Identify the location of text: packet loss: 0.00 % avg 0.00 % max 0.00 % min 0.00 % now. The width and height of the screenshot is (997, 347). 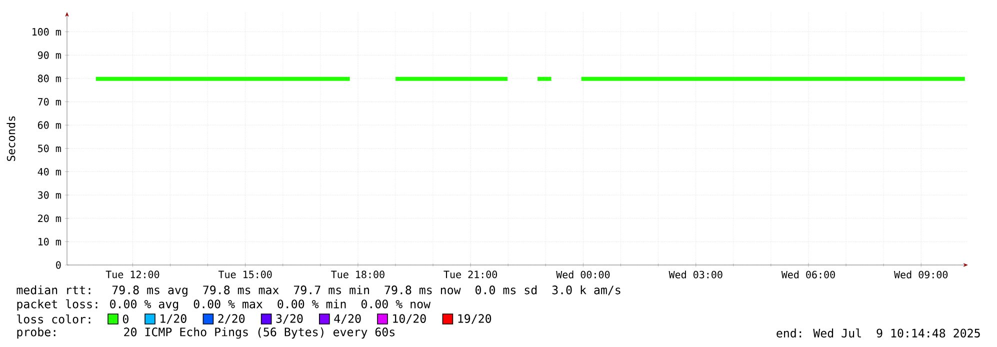
(224, 305).